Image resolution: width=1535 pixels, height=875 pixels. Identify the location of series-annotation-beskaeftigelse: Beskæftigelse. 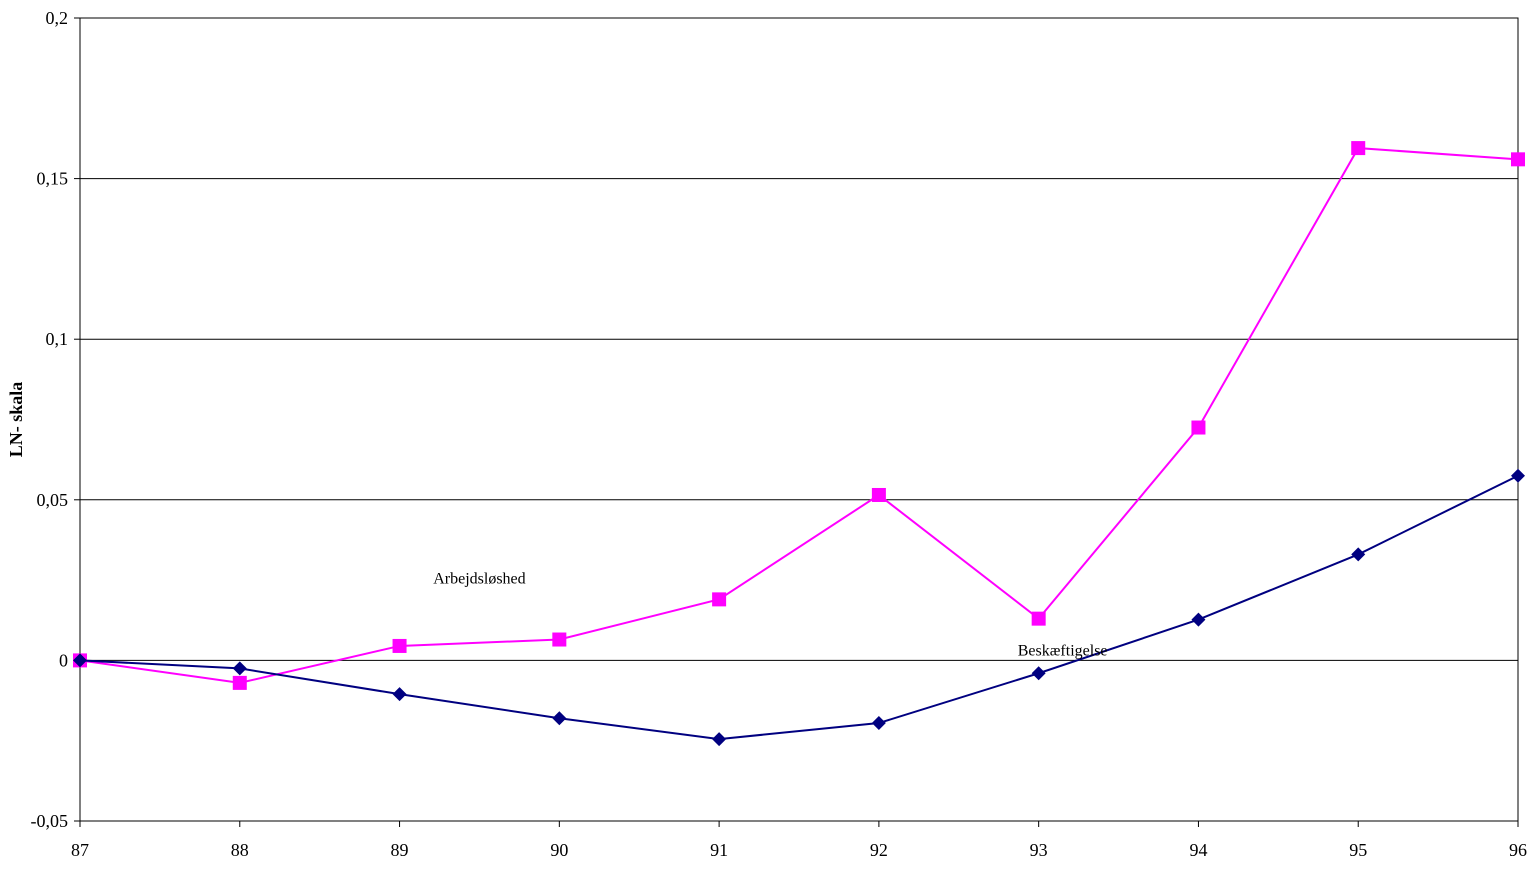
(1063, 651).